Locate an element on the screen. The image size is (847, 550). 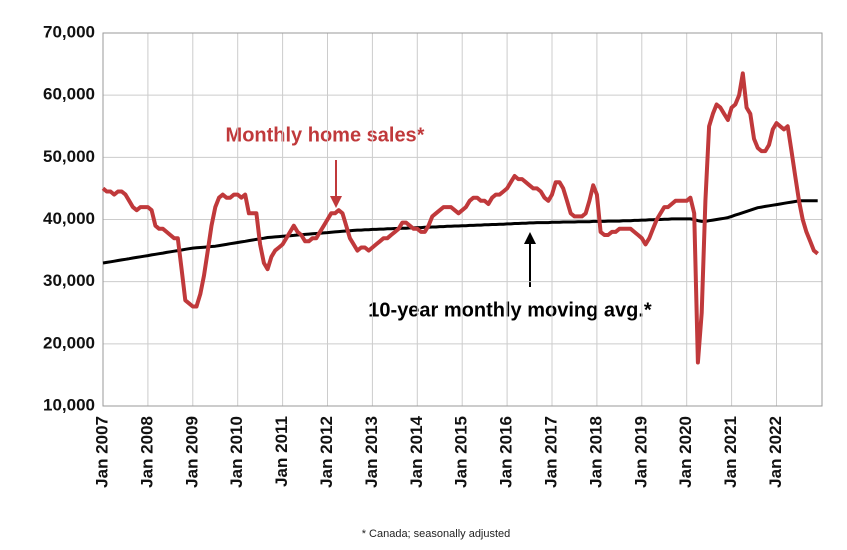
y-tick-label: 20,000 is located at coordinates (69, 342).